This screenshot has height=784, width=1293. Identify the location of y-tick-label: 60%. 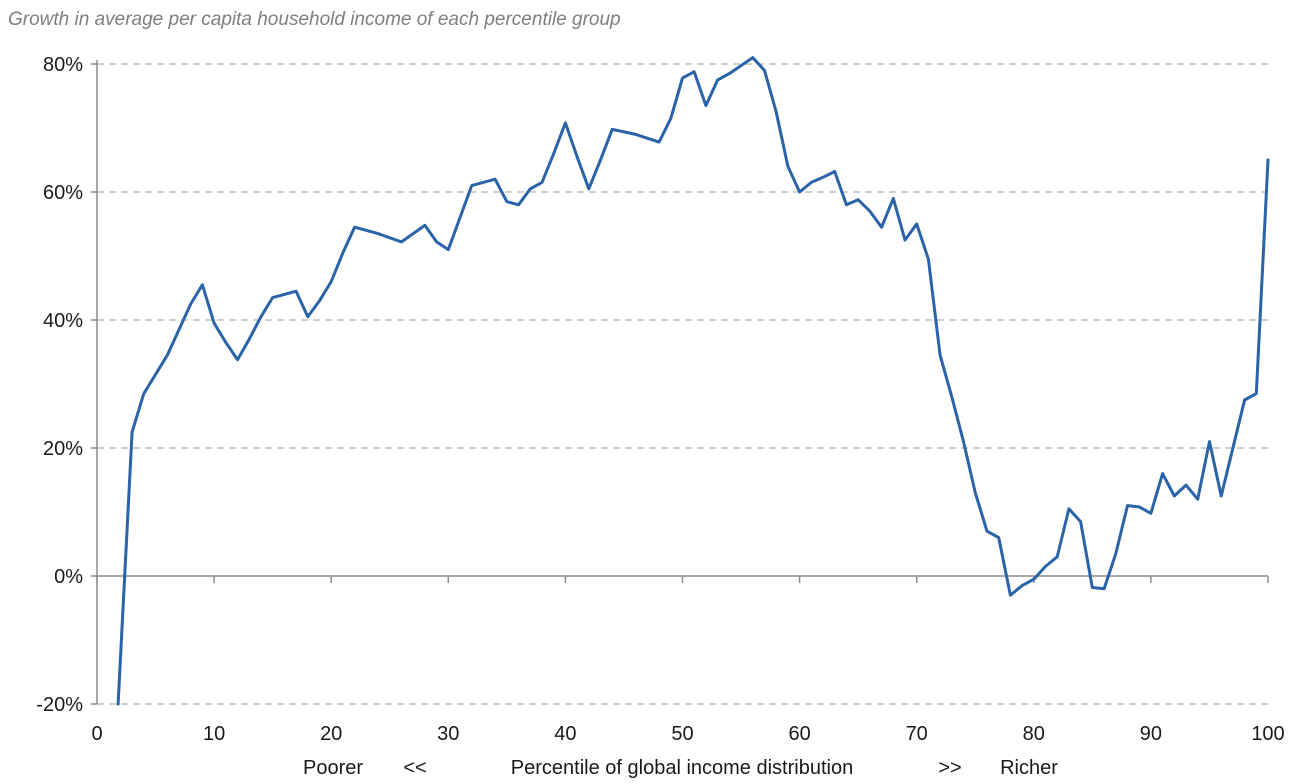
(63, 193).